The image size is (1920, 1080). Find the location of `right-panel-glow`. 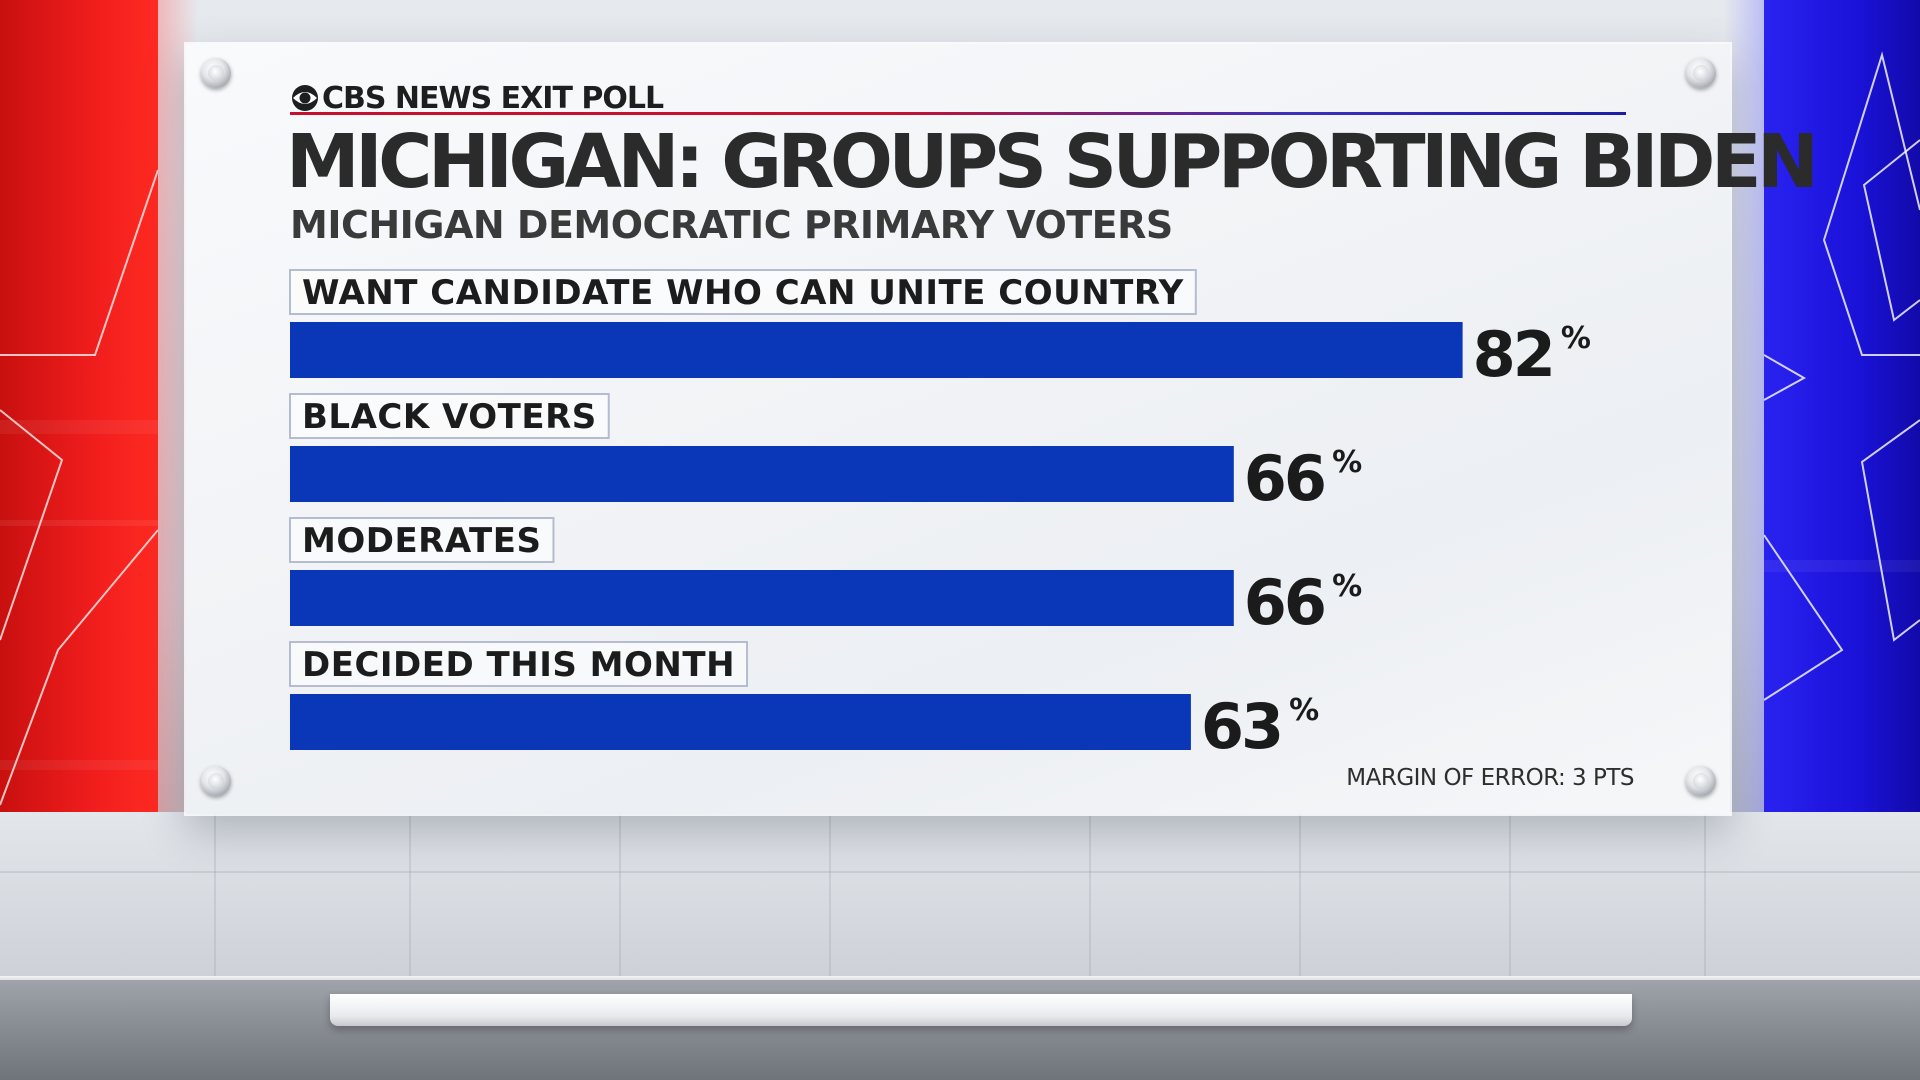

right-panel-glow is located at coordinates (1744, 482).